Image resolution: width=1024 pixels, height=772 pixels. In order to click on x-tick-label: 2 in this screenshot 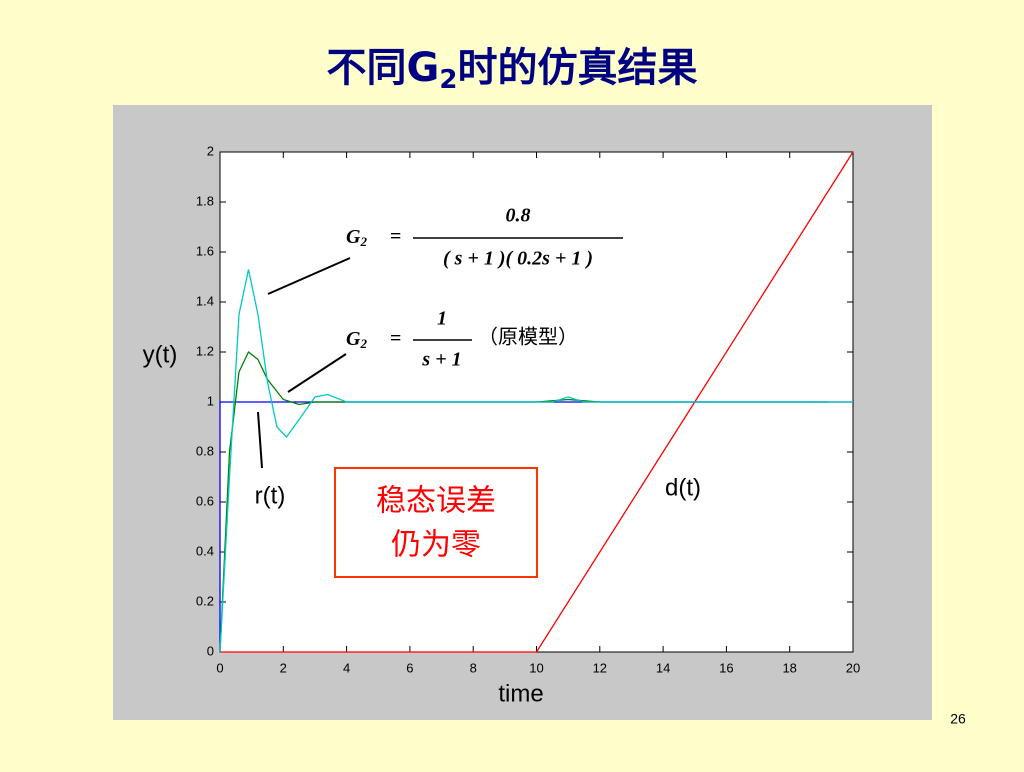, I will do `click(283, 667)`.